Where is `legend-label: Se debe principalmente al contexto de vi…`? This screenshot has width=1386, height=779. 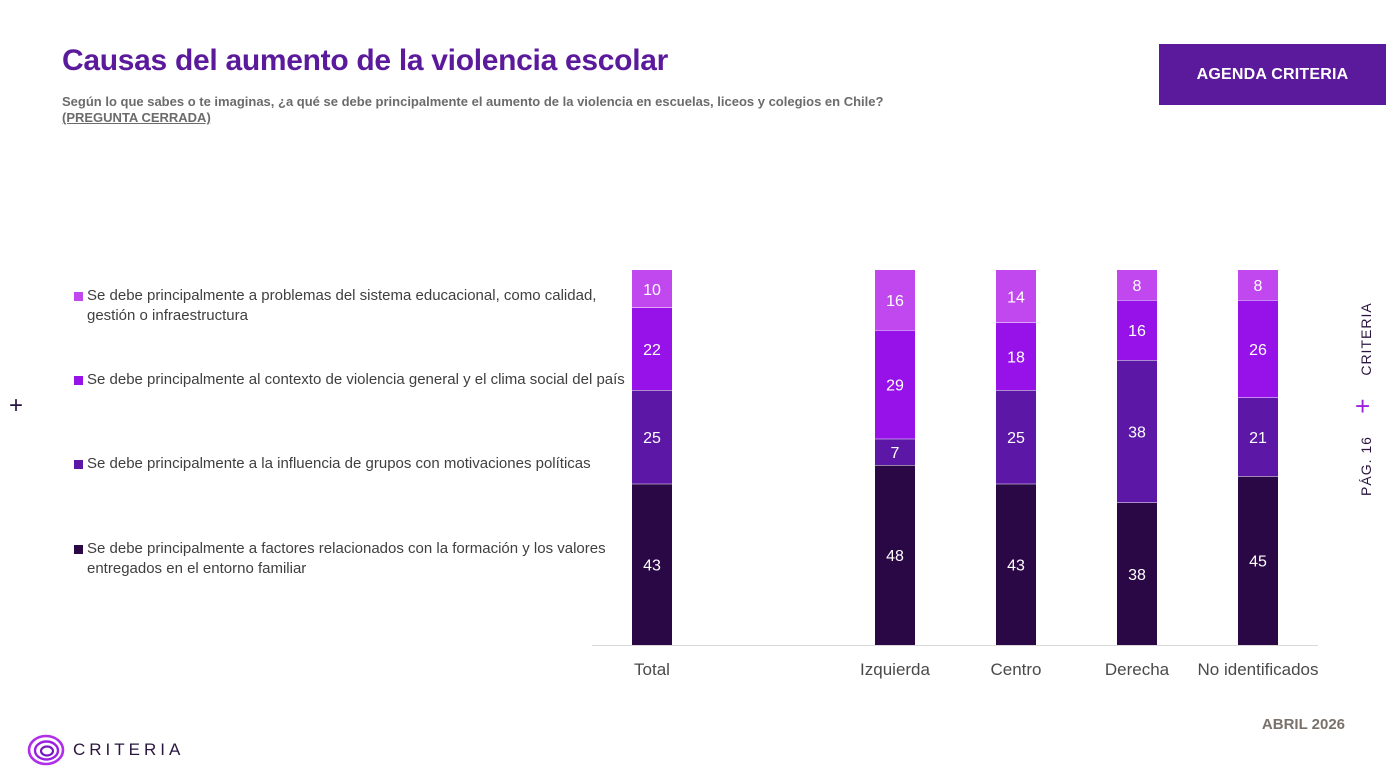
legend-label: Se debe principalmente al contexto de vi… is located at coordinates (356, 379).